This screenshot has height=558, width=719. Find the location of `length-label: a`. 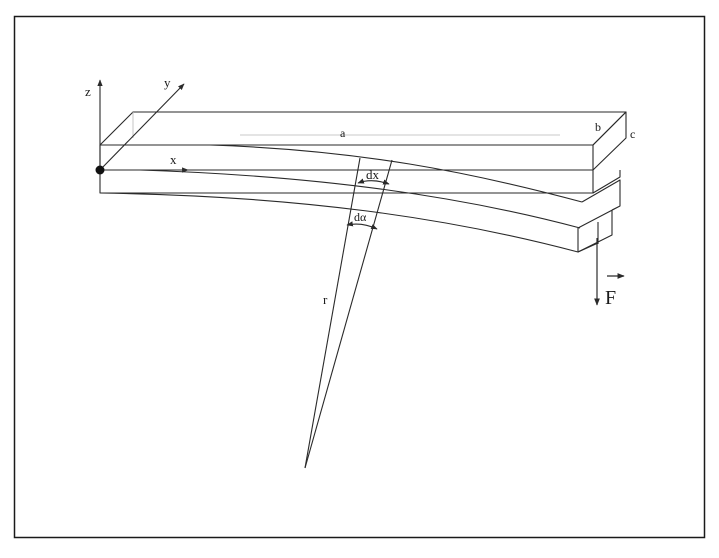

length-label: a is located at coordinates (343, 133).